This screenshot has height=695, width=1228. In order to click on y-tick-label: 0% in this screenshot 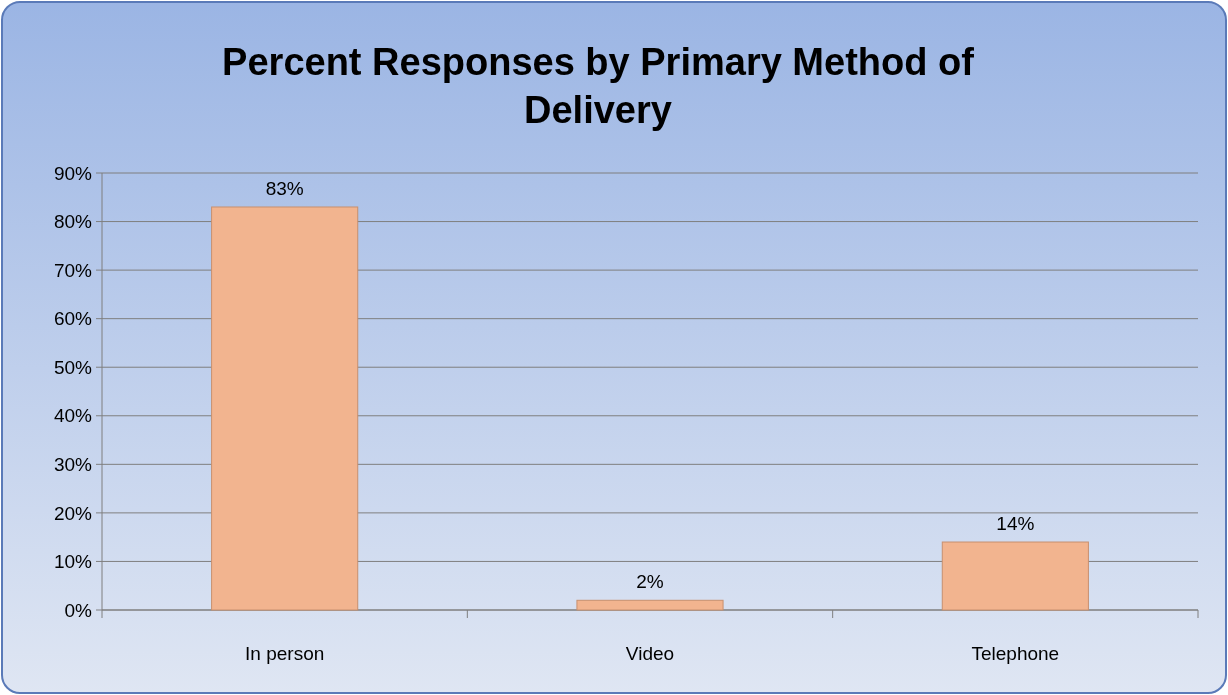, I will do `click(78, 610)`.